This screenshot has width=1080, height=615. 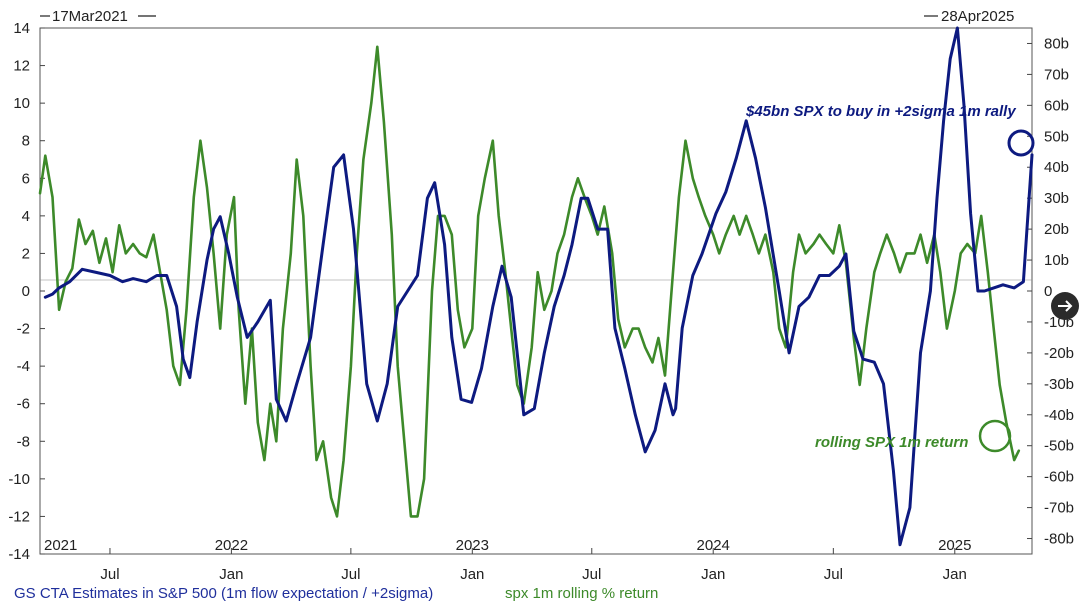 I want to click on right-tick-label: 20b, so click(x=1056, y=229).